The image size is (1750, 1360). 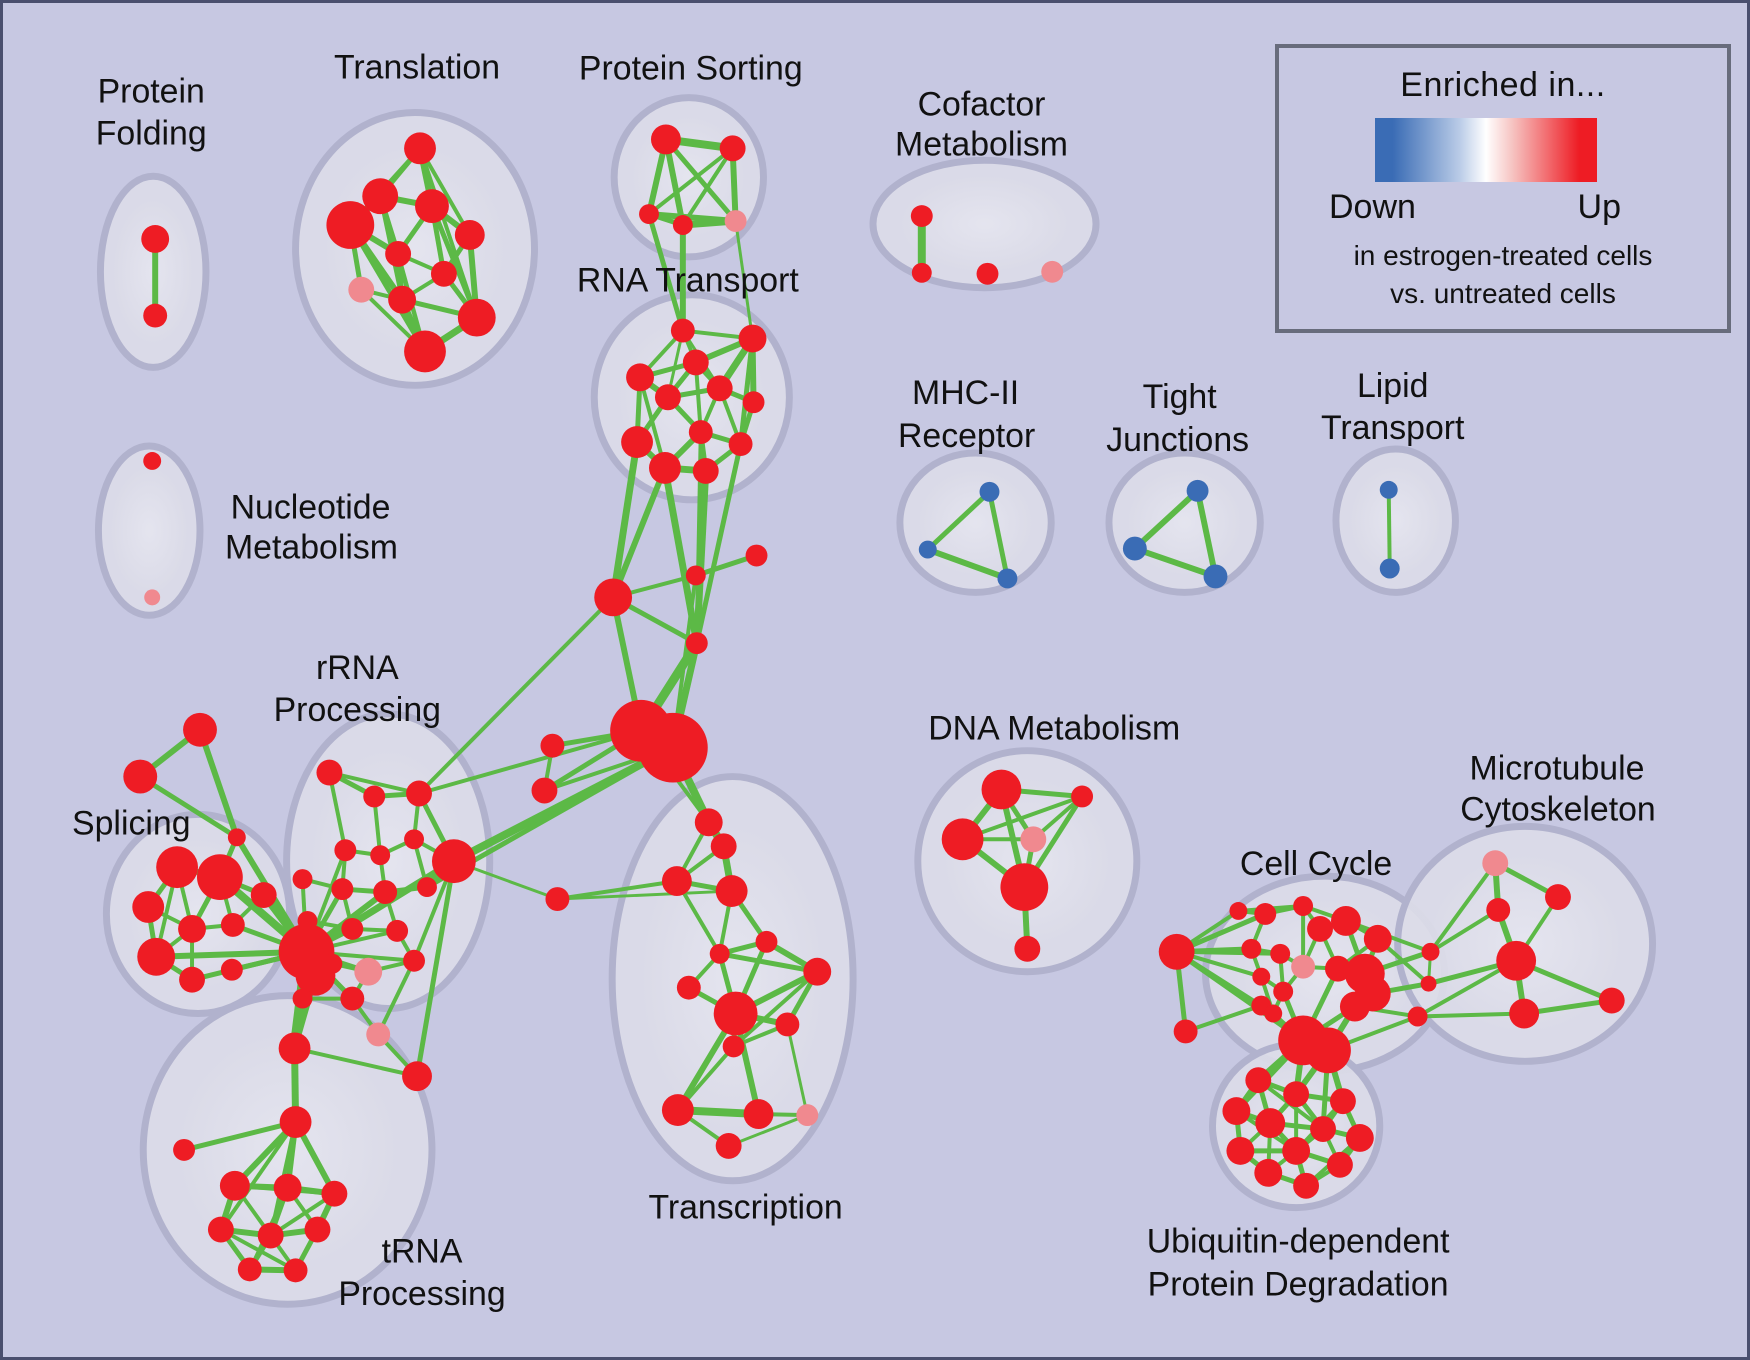 I want to click on node-rr16, so click(x=414, y=960).